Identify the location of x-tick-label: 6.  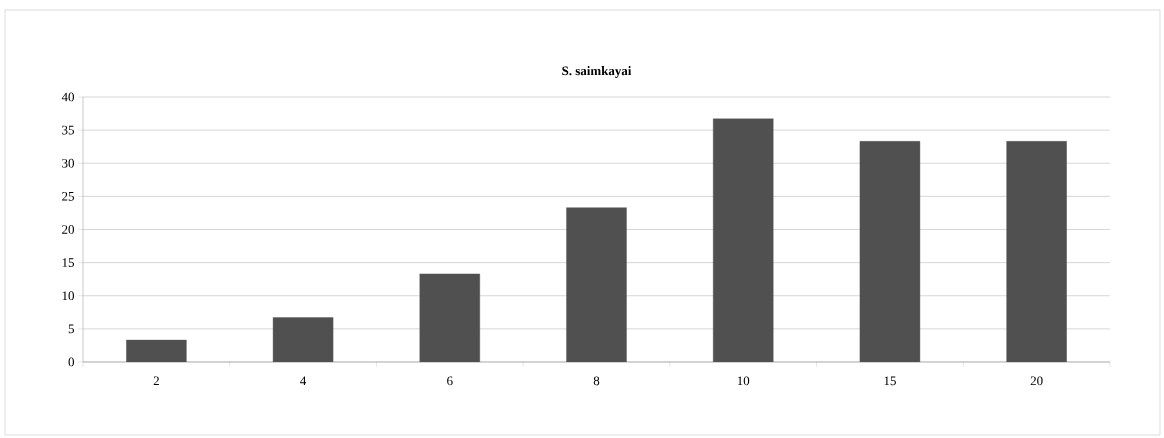
(450, 381).